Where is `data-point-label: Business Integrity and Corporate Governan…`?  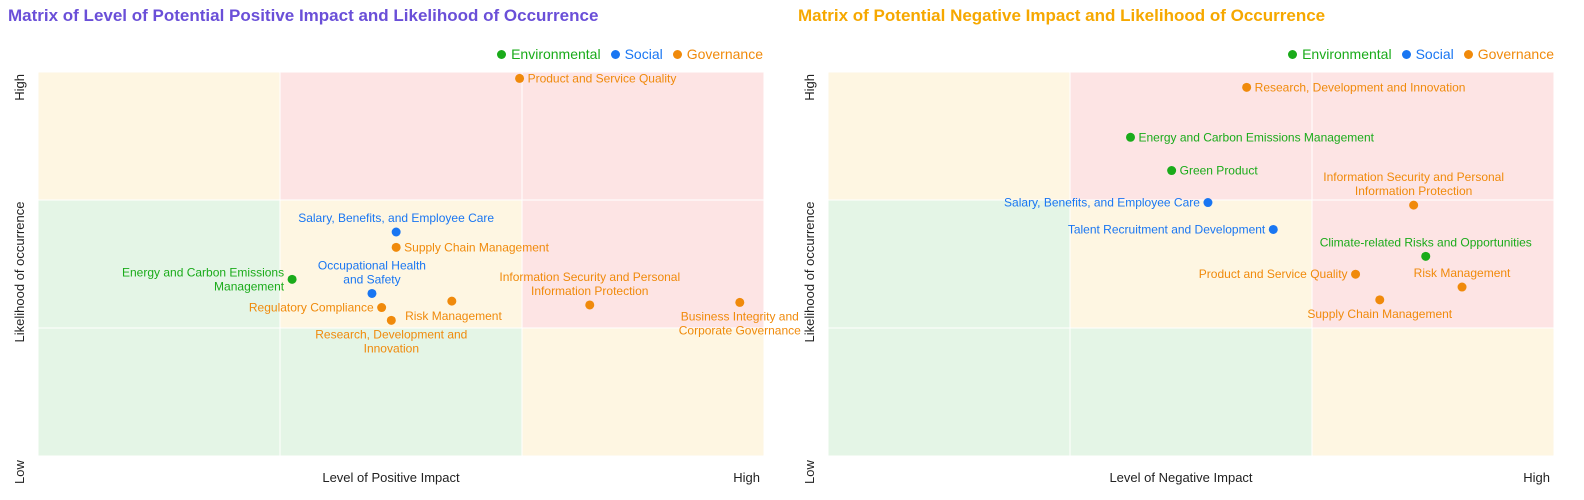 data-point-label: Business Integrity and Corporate Governan… is located at coordinates (740, 323).